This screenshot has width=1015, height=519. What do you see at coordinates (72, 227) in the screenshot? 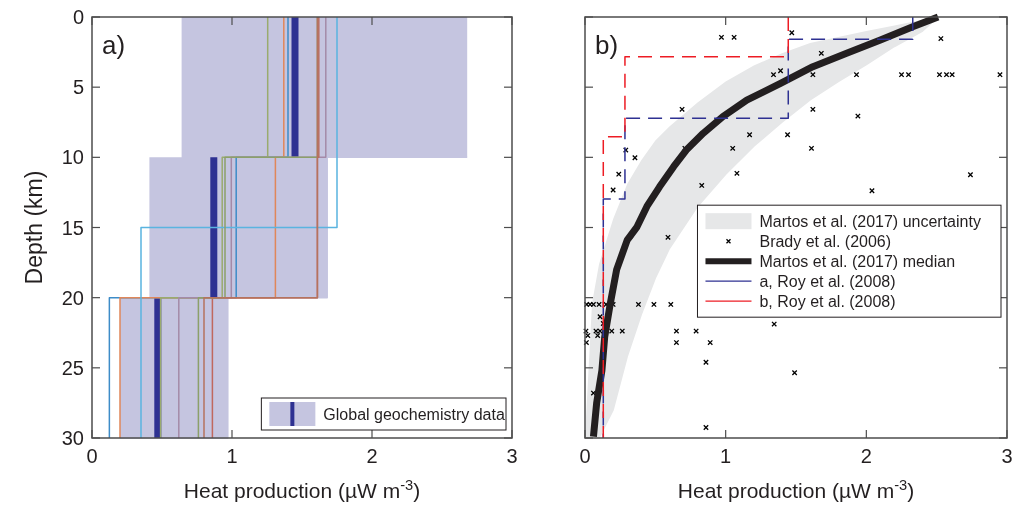
I see `y-tick-label: 15` at bounding box center [72, 227].